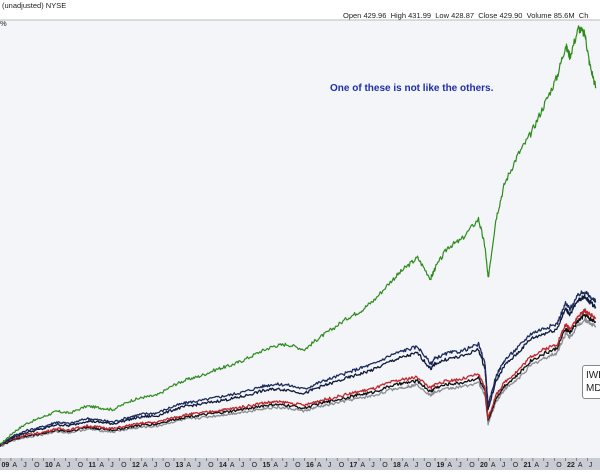 This screenshot has height=475, width=600. Describe the element at coordinates (398, 15) in the screenshot. I see `high-label: High` at that location.